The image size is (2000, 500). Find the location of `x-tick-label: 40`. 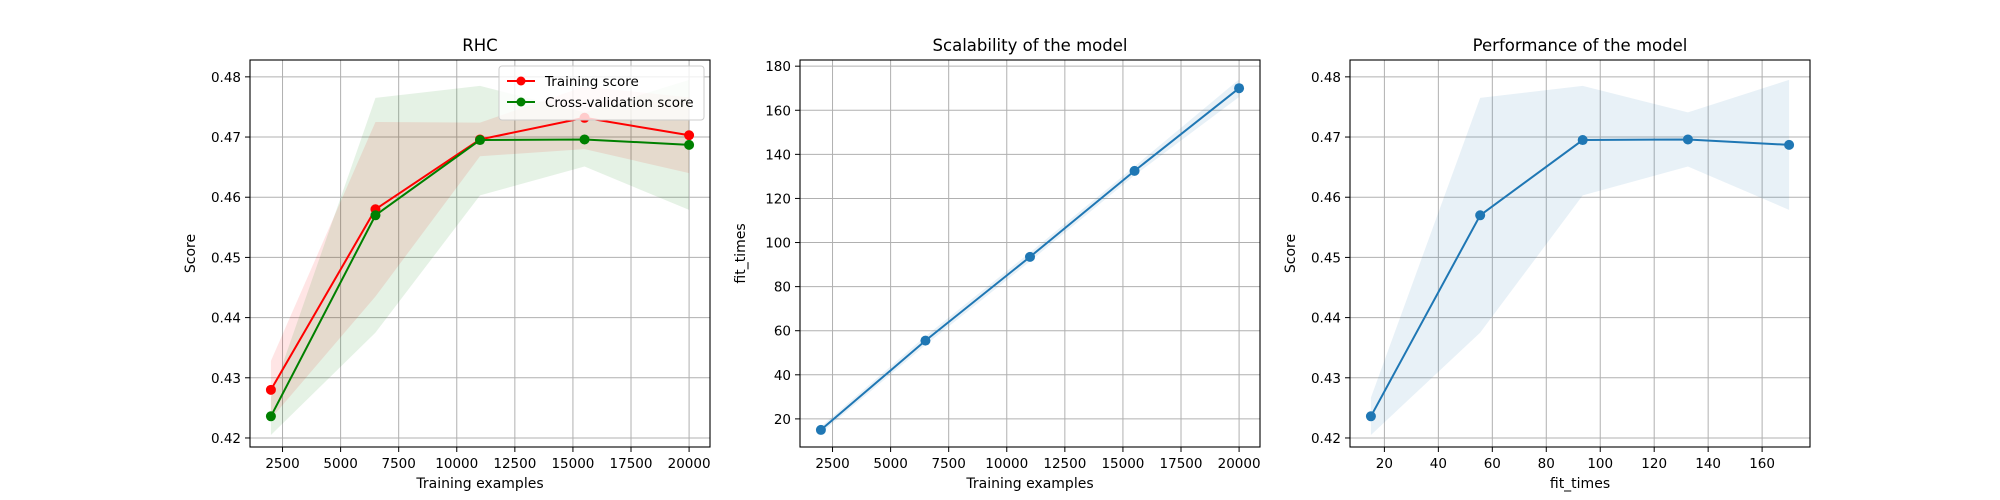

x-tick-label: 40 is located at coordinates (1438, 464).